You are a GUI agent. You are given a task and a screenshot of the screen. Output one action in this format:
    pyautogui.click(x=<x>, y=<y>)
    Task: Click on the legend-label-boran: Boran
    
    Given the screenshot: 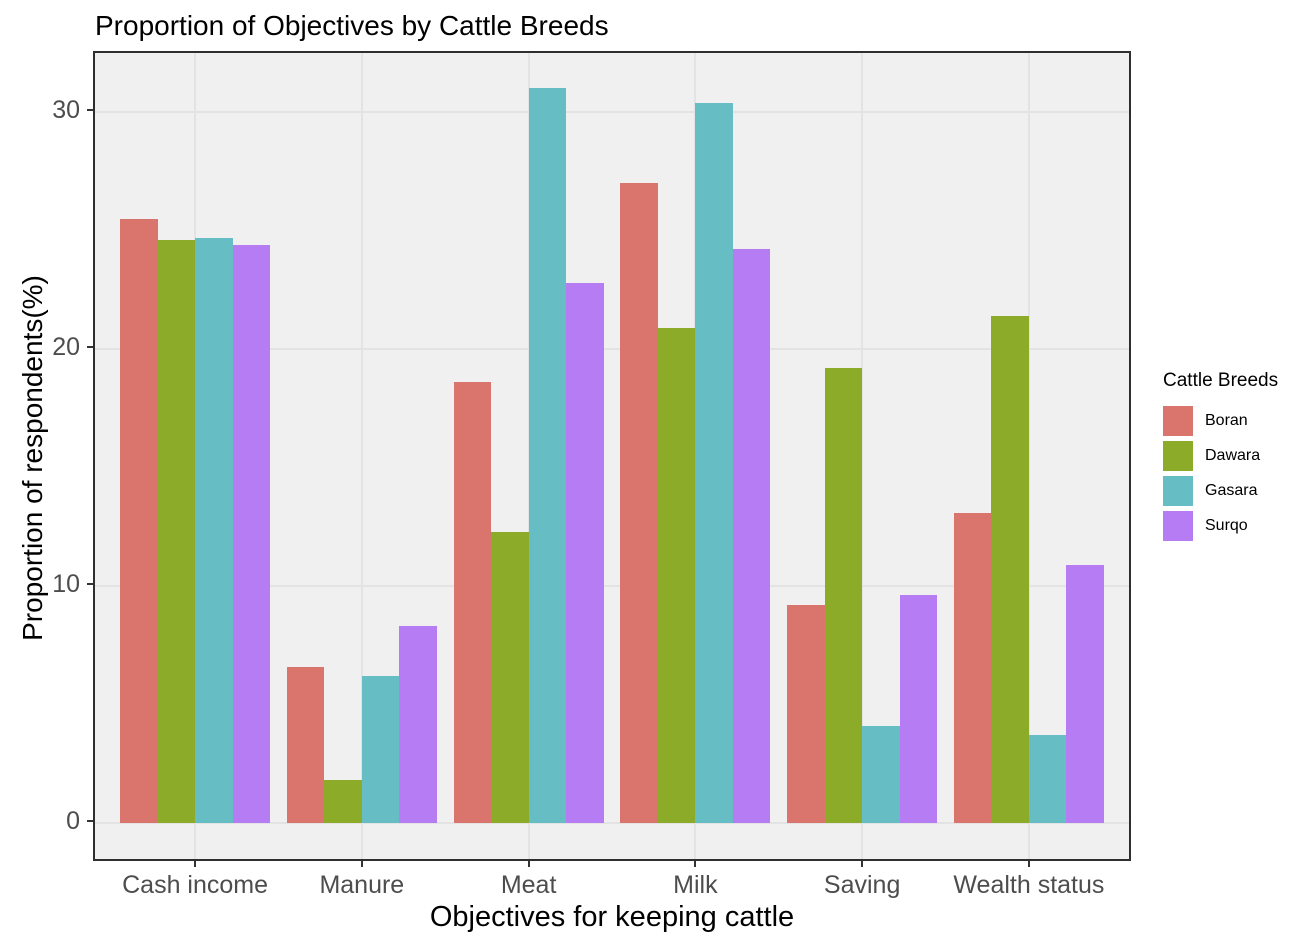 What is the action you would take?
    pyautogui.click(x=1226, y=420)
    